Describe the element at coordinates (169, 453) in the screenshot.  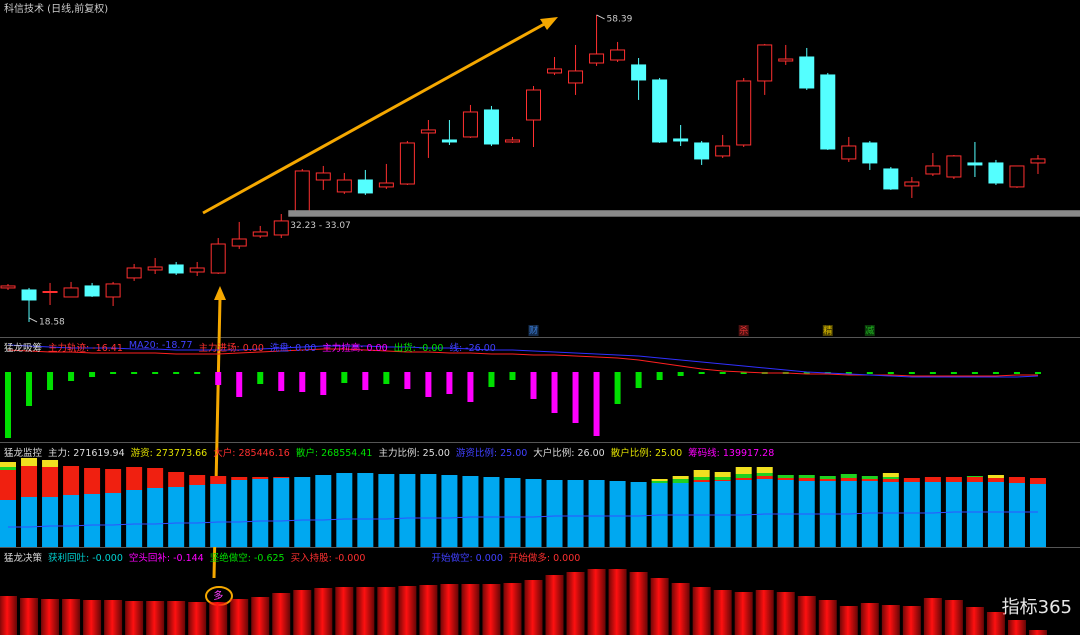
I see `indicator-label: 游资: 273773.66` at that location.